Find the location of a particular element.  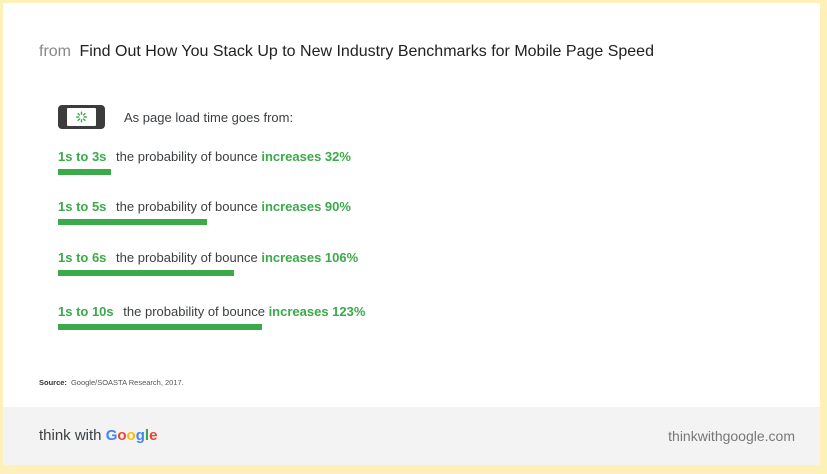

range-label: 1s to 6s is located at coordinates (82, 257).